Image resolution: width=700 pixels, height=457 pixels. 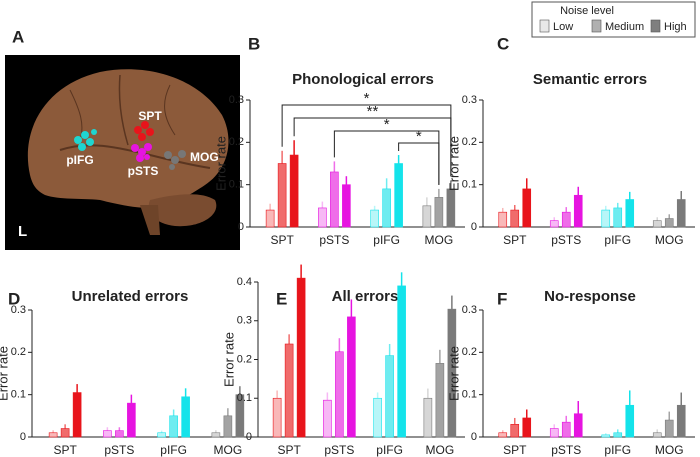 What do you see at coordinates (363, 79) in the screenshot?
I see `chart-title: Phonological errors` at bounding box center [363, 79].